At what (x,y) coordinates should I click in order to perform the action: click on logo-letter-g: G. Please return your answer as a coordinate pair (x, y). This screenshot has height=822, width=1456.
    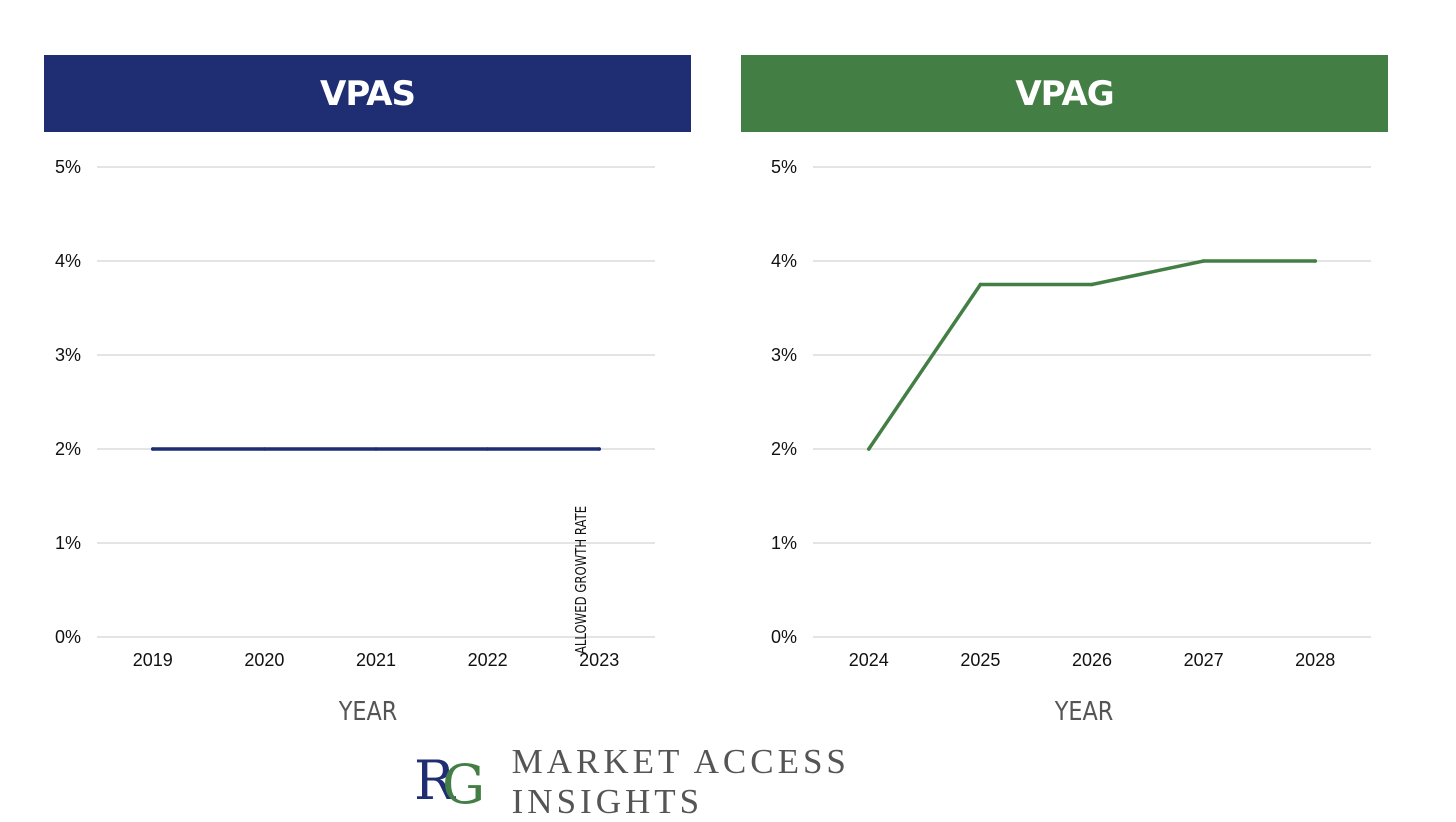
    Looking at the image, I should click on (464, 784).